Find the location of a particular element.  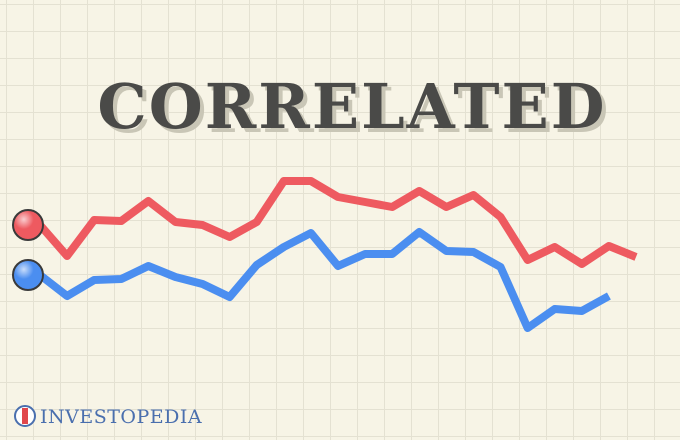

brand-logo: INVESTOPEDIA is located at coordinates (121, 417).